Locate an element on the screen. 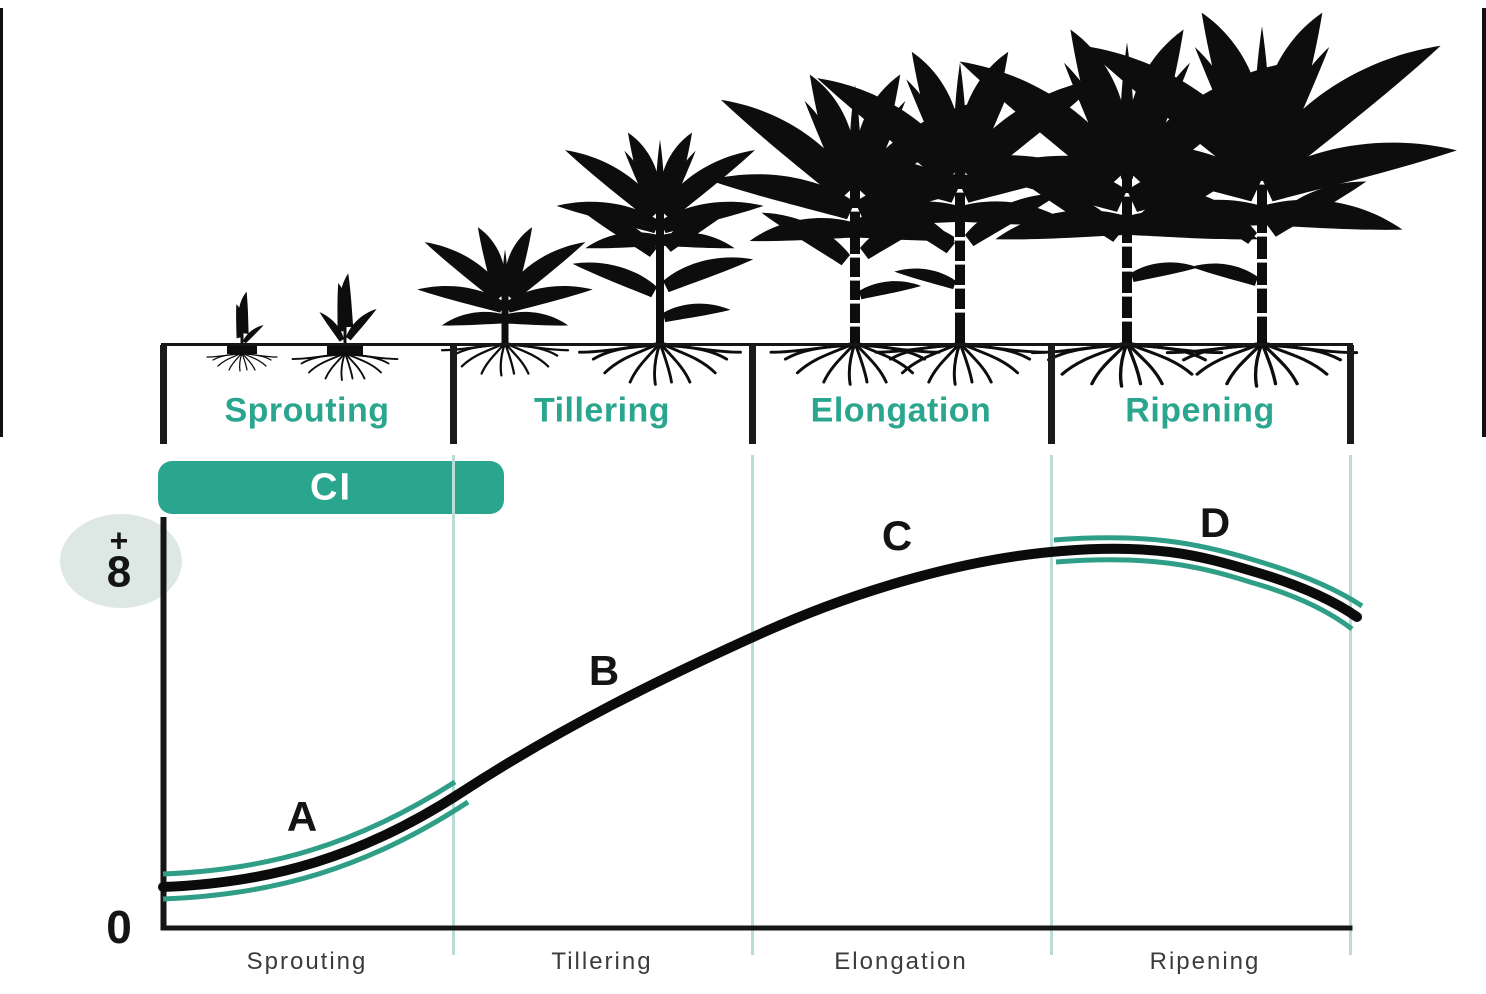 Image resolution: width=1486 pixels, height=994 pixels. ground-line is located at coordinates (757, 344).